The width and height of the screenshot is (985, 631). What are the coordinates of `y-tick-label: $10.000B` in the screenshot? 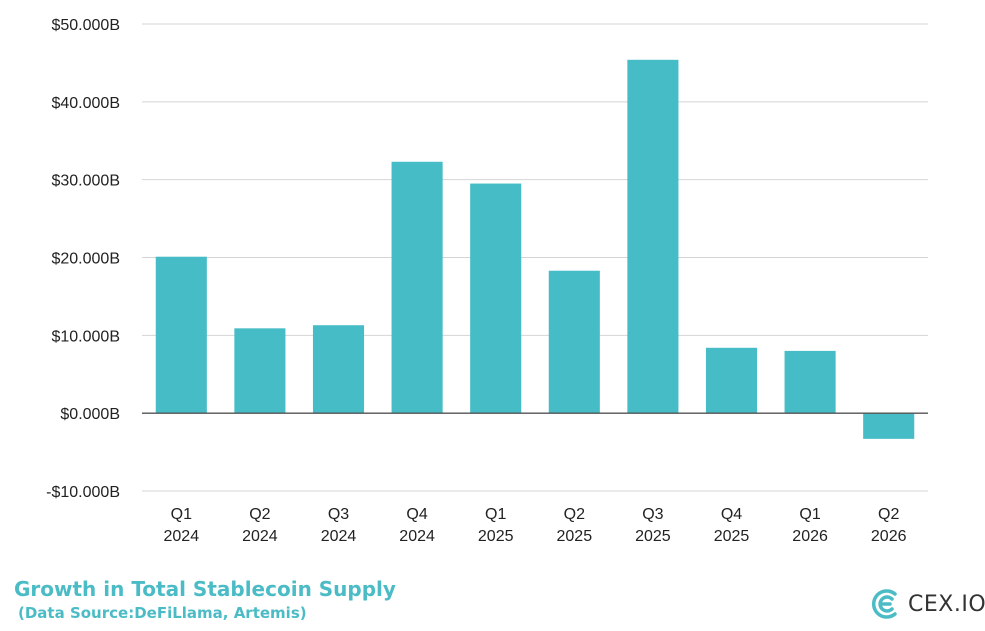 It's located at (85, 336).